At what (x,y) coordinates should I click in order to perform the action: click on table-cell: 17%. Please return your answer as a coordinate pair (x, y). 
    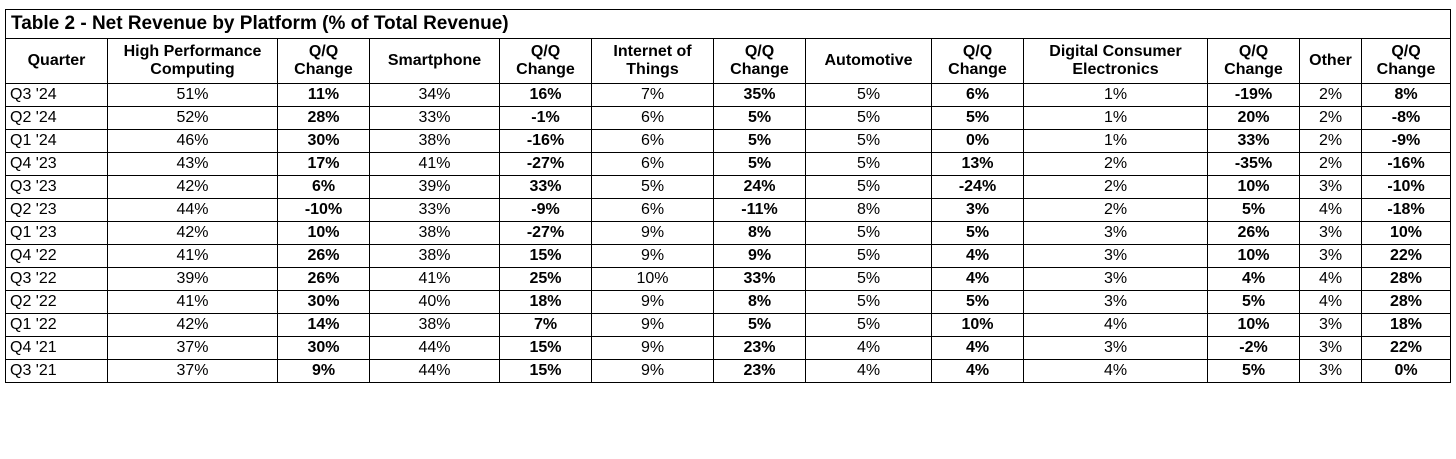
    Looking at the image, I should click on (323, 164).